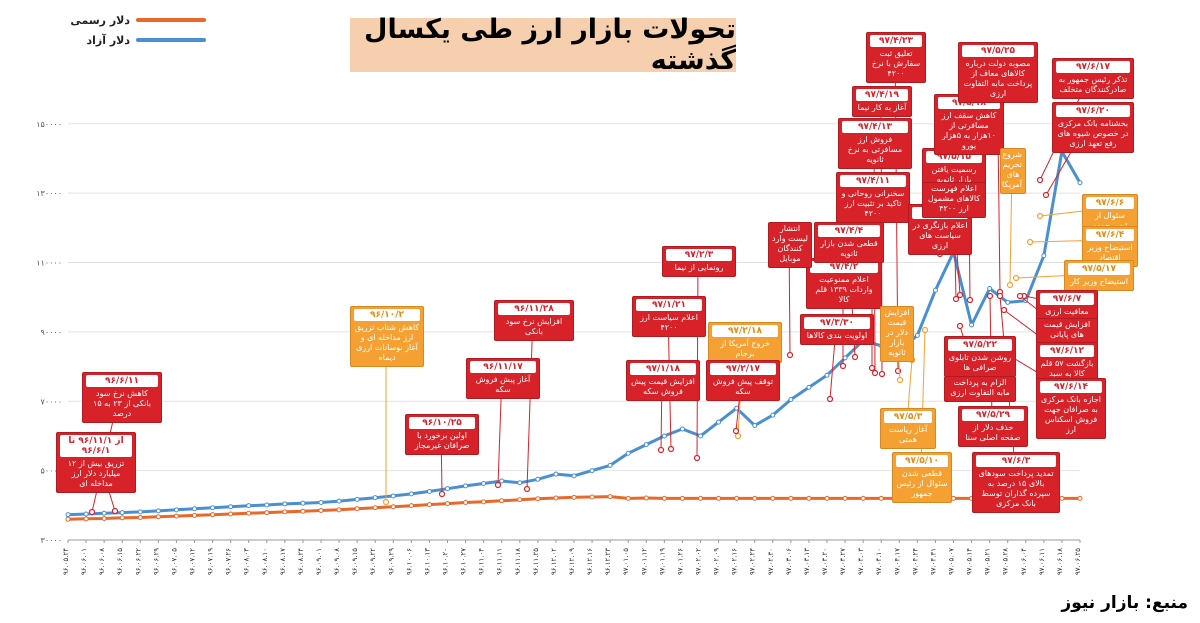  I want to click on x-tick-label: ۹۶.۰۹.۲۲, so click(373, 561).